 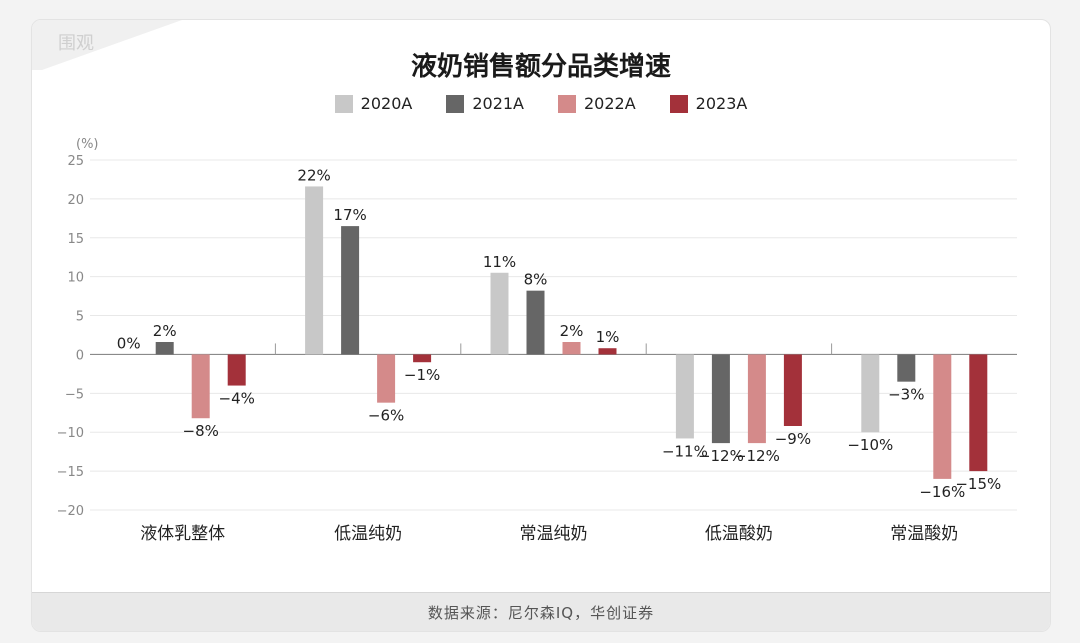 I want to click on chart-title: 液奶销售额分品类增速, so click(x=540, y=67).